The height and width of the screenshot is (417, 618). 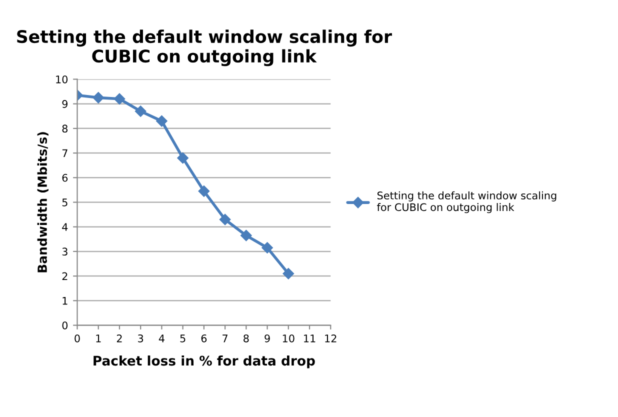 I want to click on y-tick-label: 6, so click(x=65, y=178).